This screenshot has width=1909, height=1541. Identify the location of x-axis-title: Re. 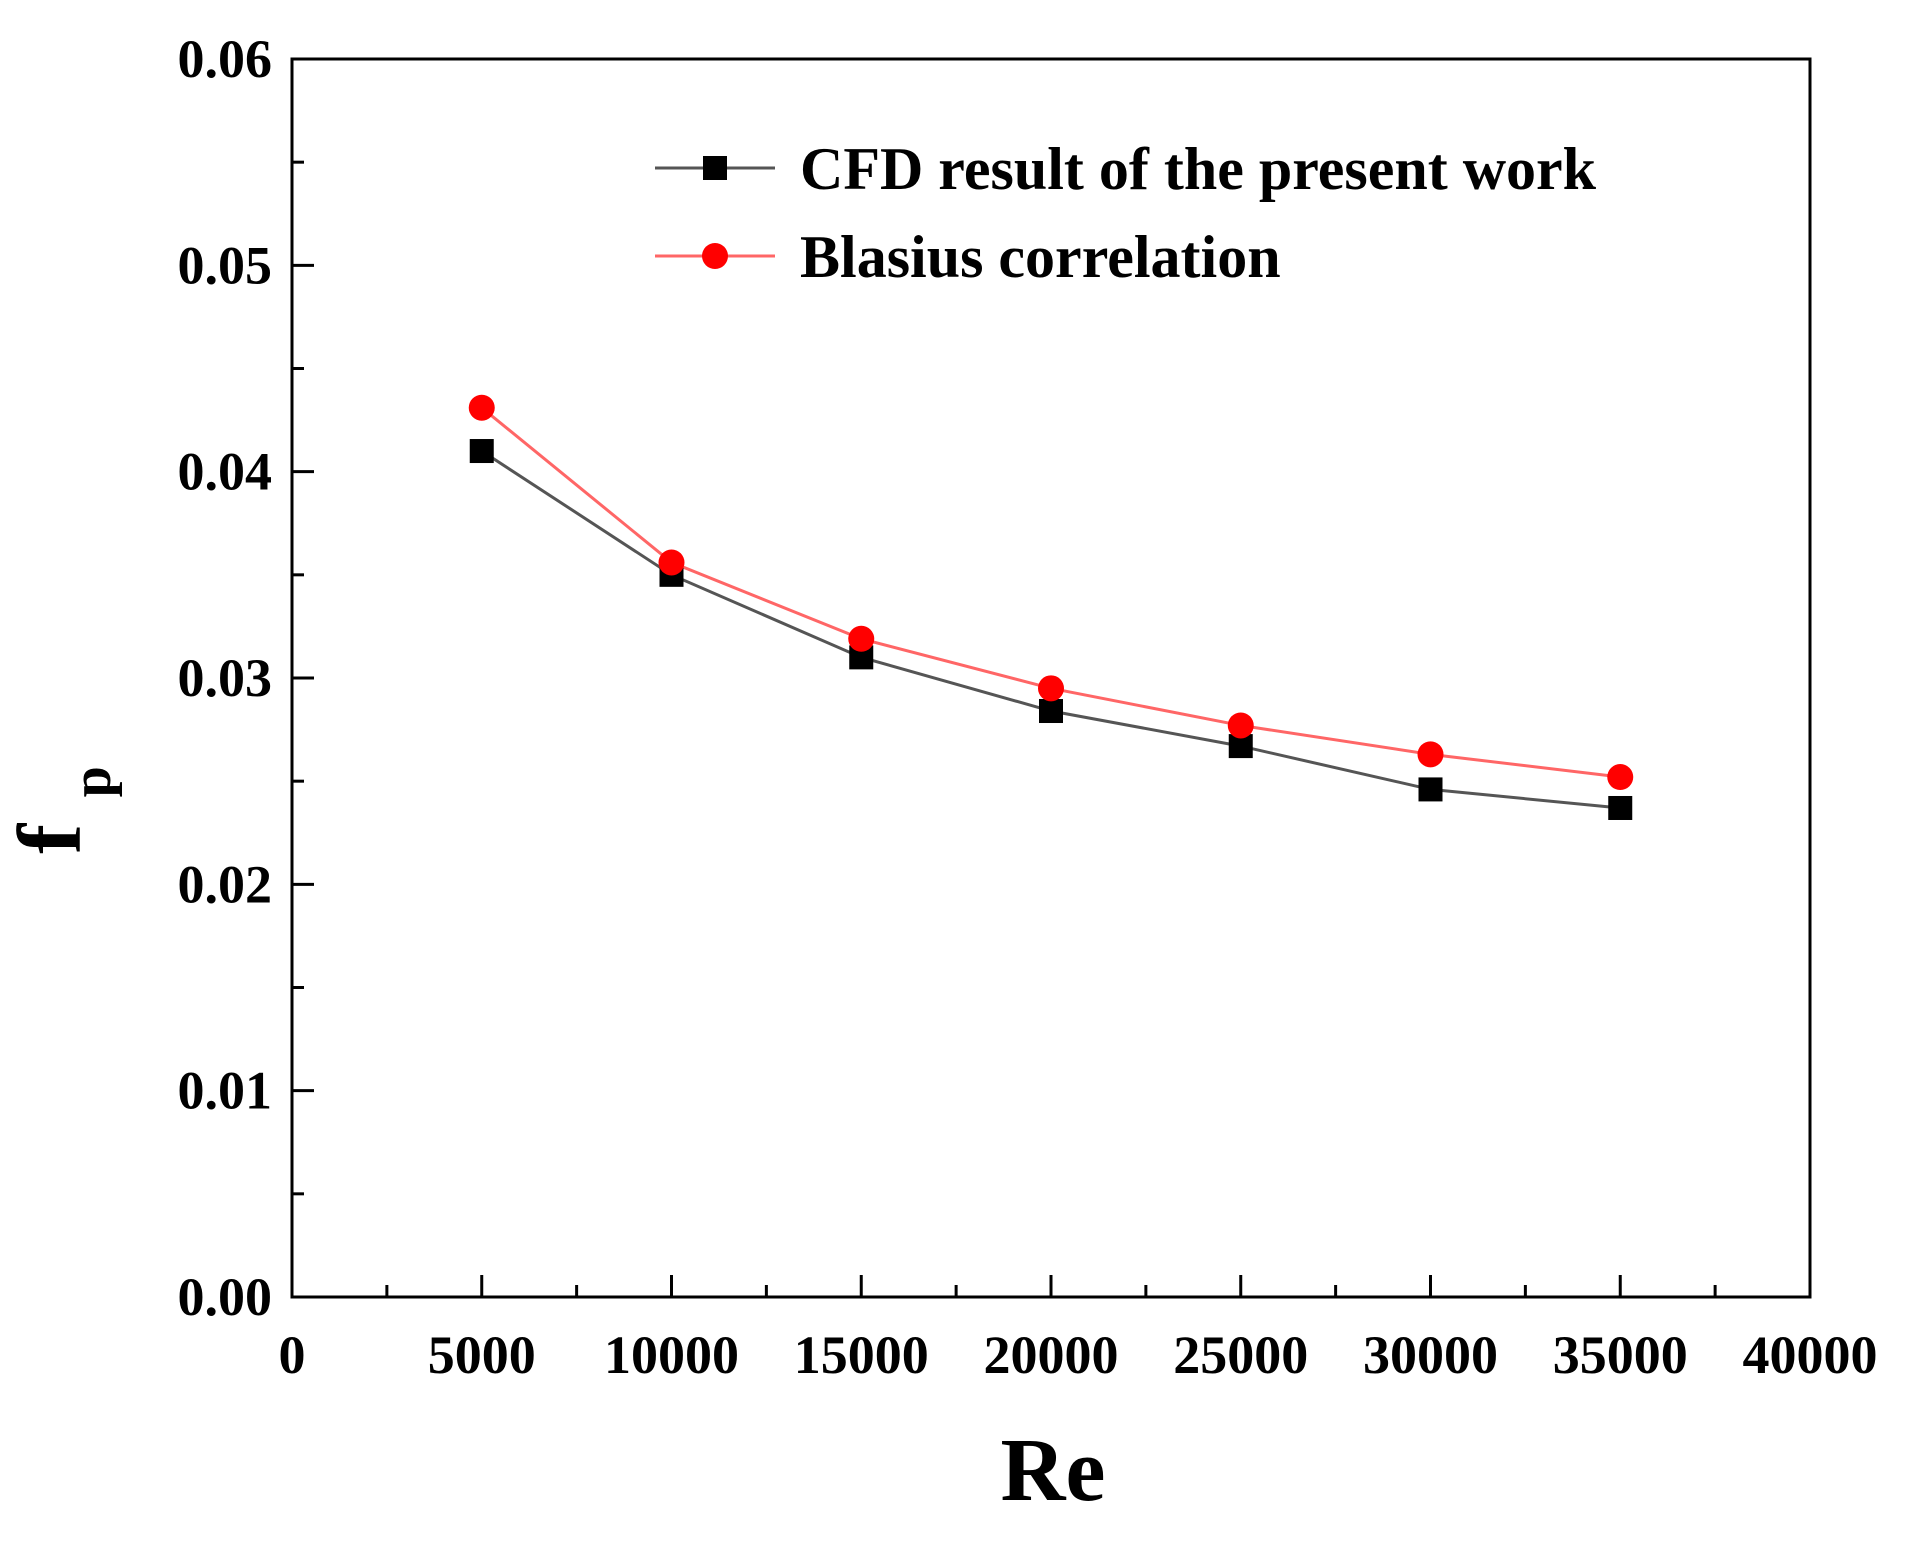
(1053, 1470).